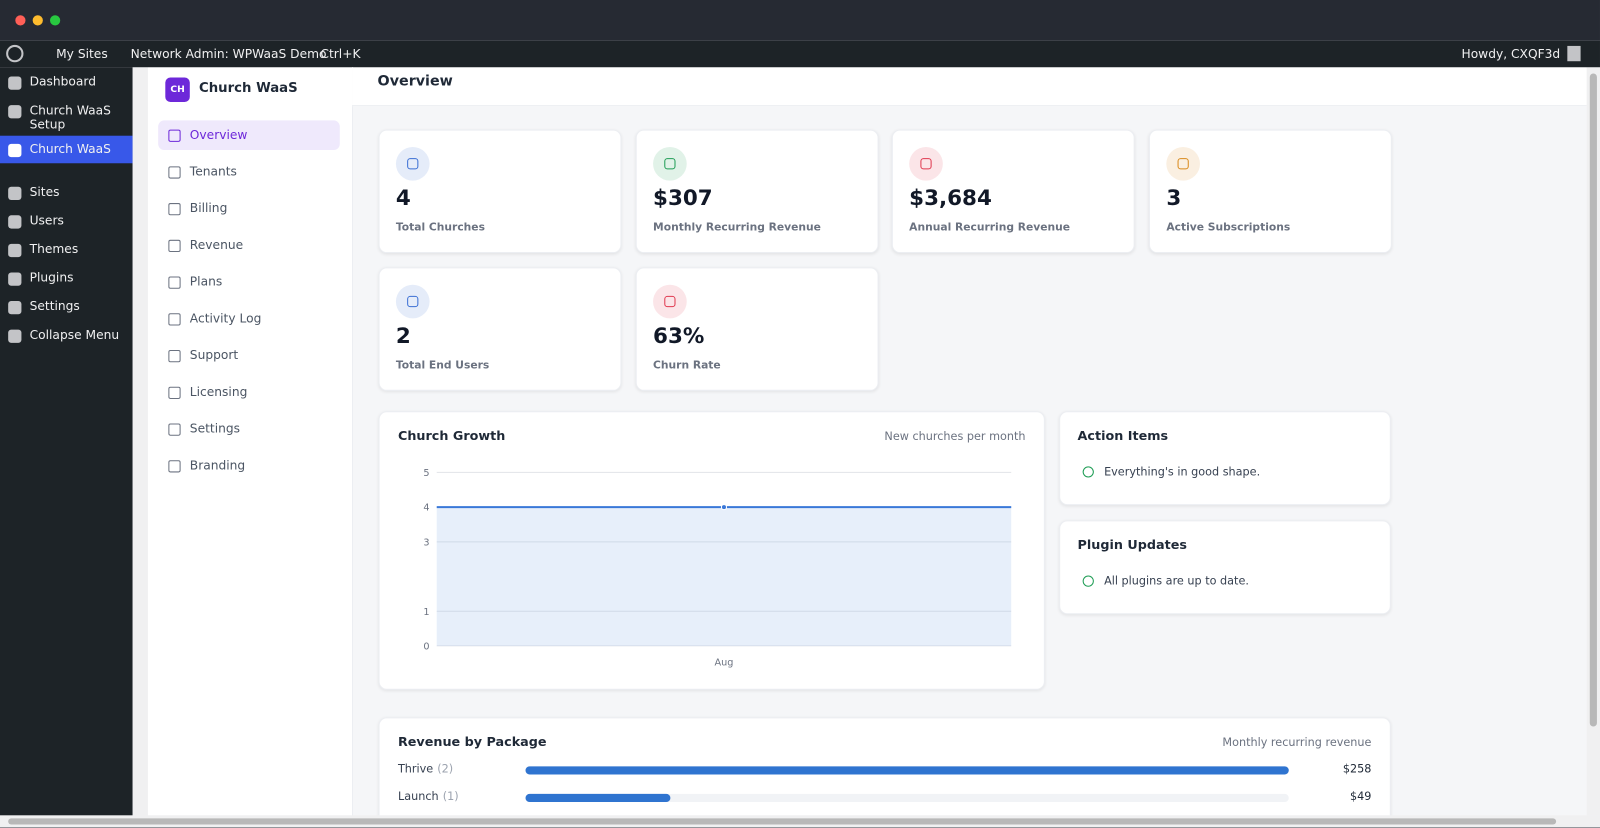 This screenshot has height=828, width=1600. Describe the element at coordinates (955, 436) in the screenshot. I see `chart-subtitle: New churches per month` at that location.